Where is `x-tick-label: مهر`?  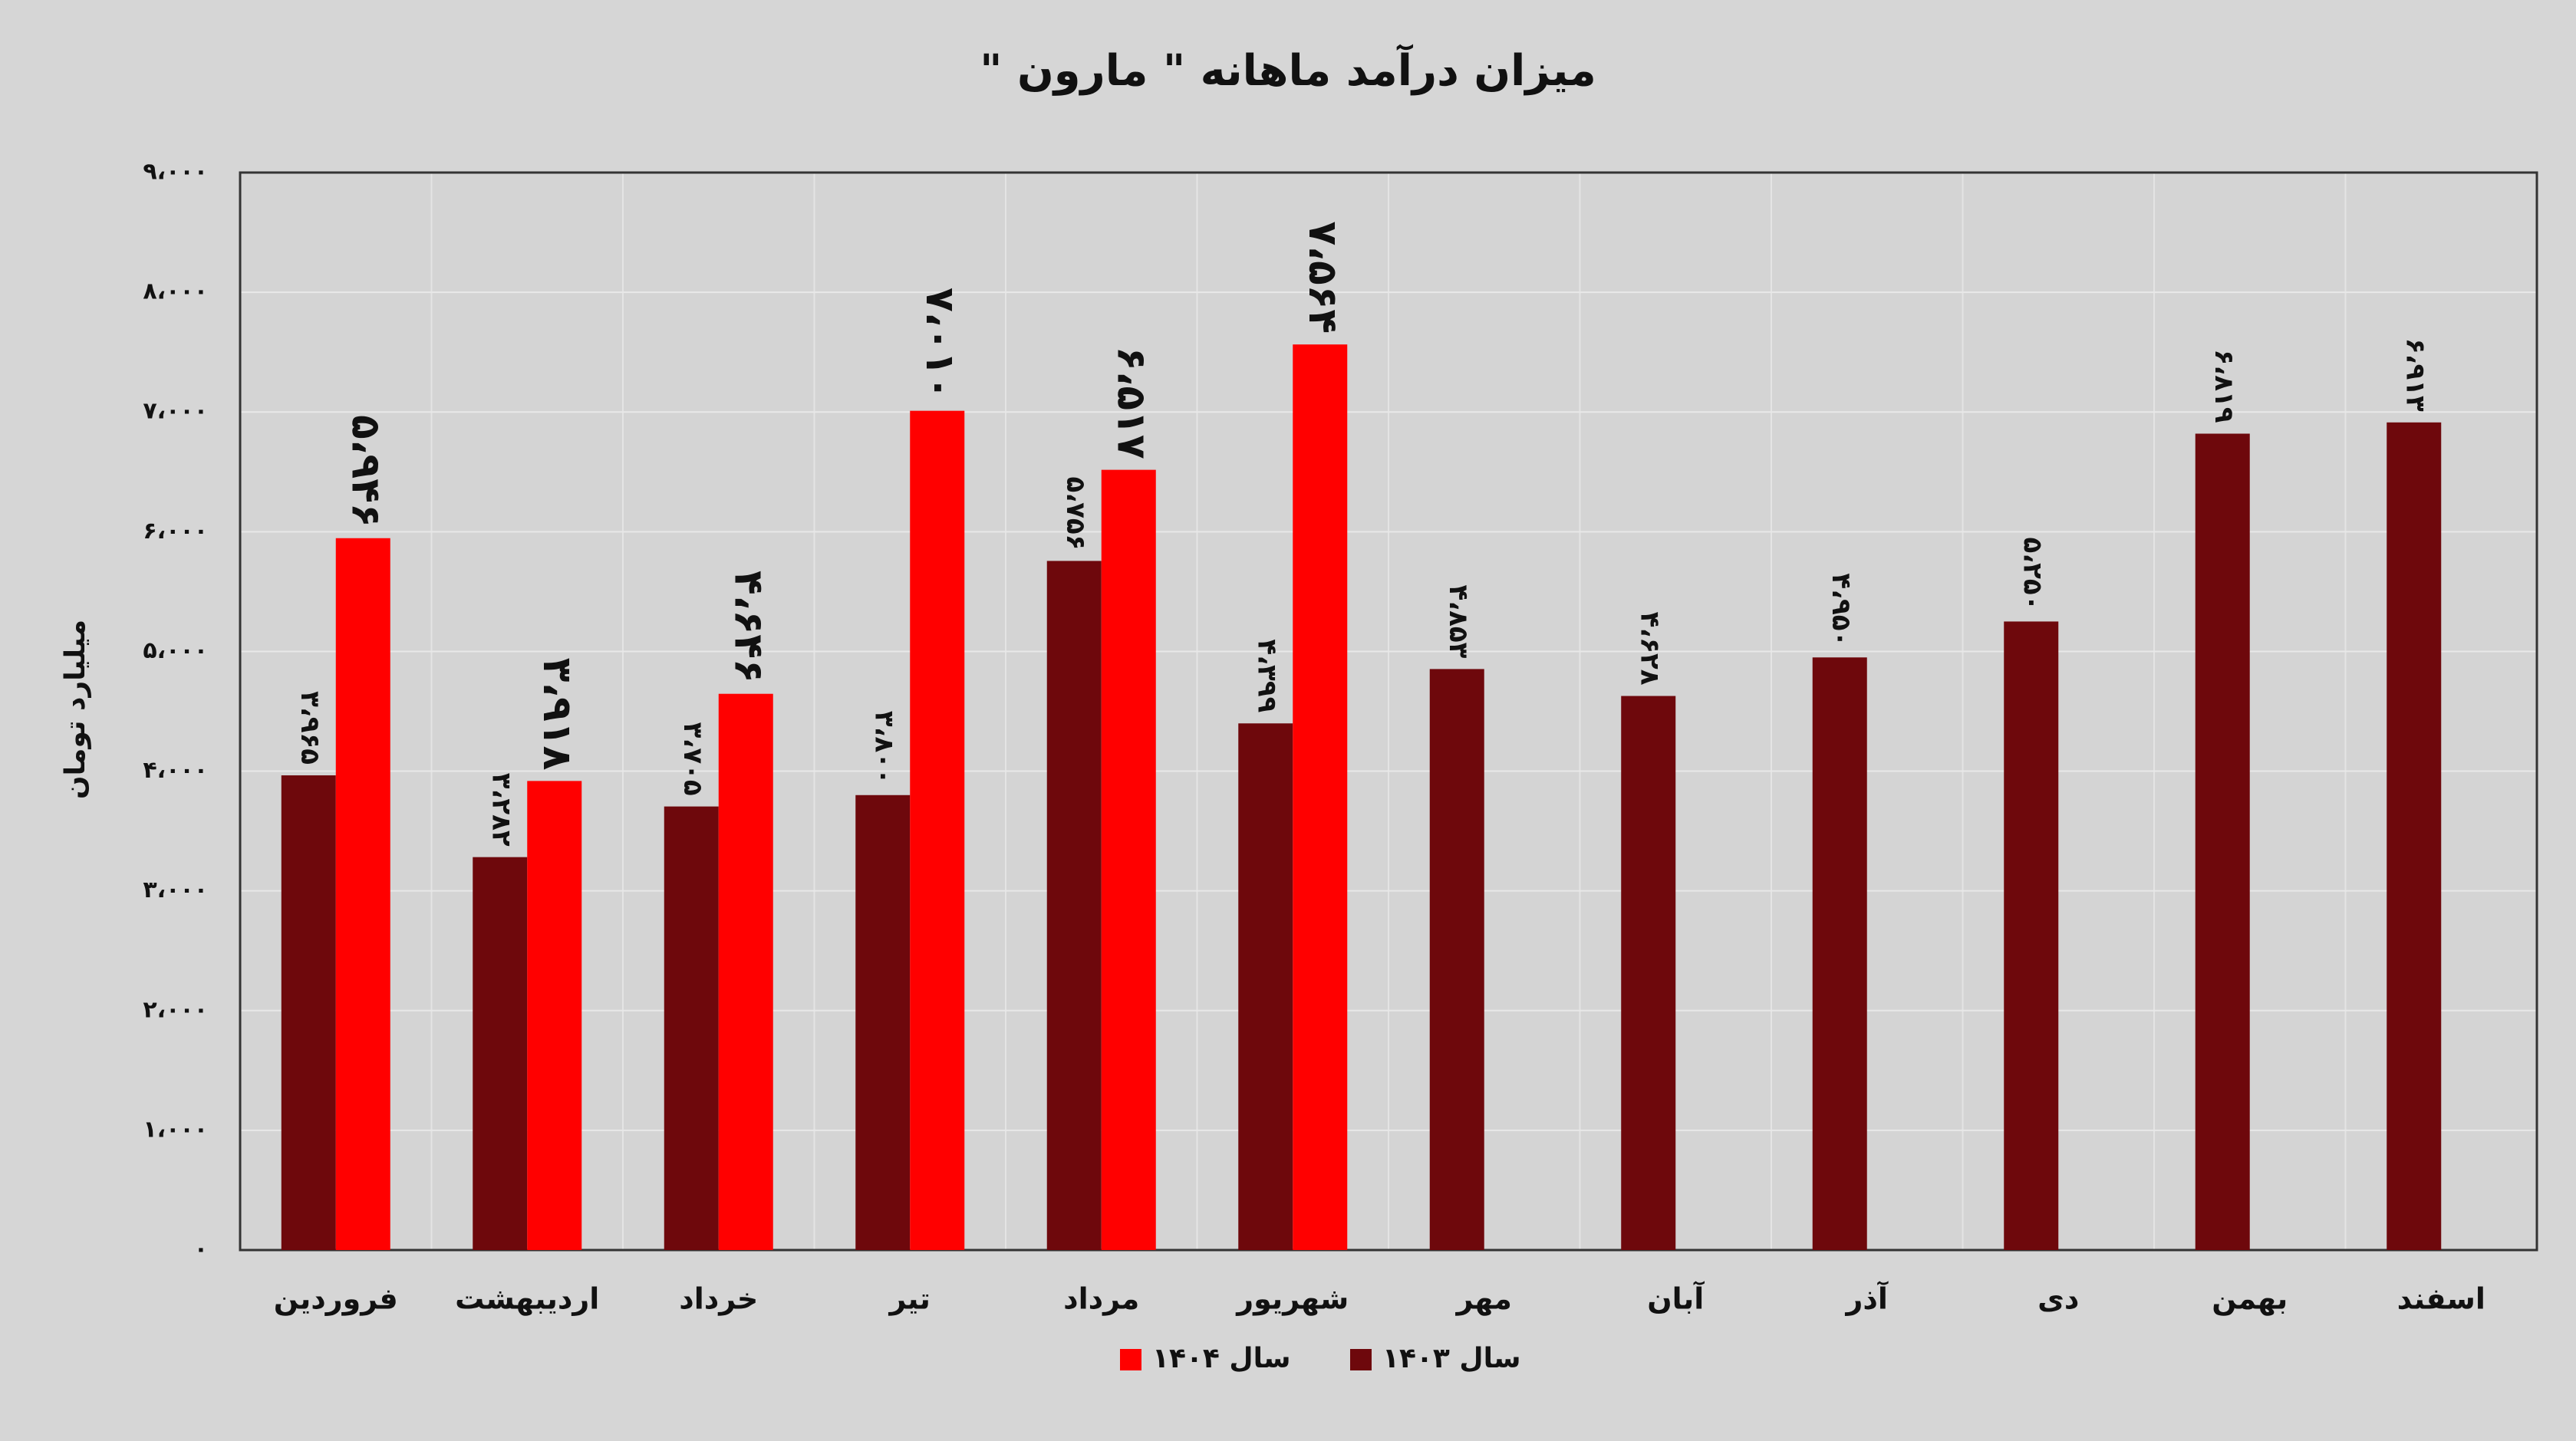
x-tick-label: مهر is located at coordinates (1483, 1299).